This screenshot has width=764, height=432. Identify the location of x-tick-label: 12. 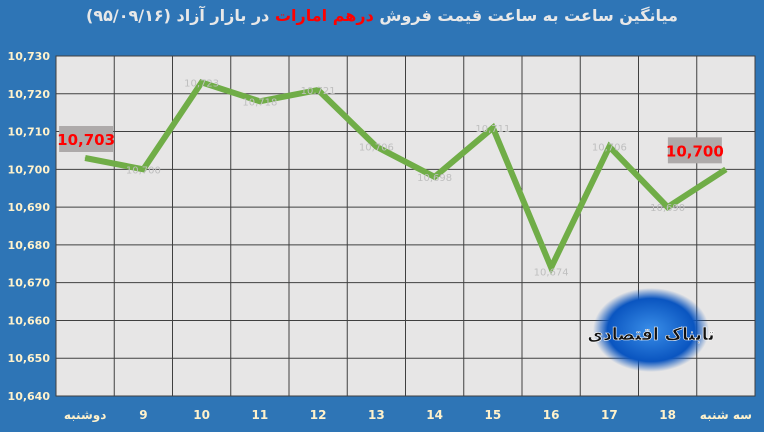
(318, 415).